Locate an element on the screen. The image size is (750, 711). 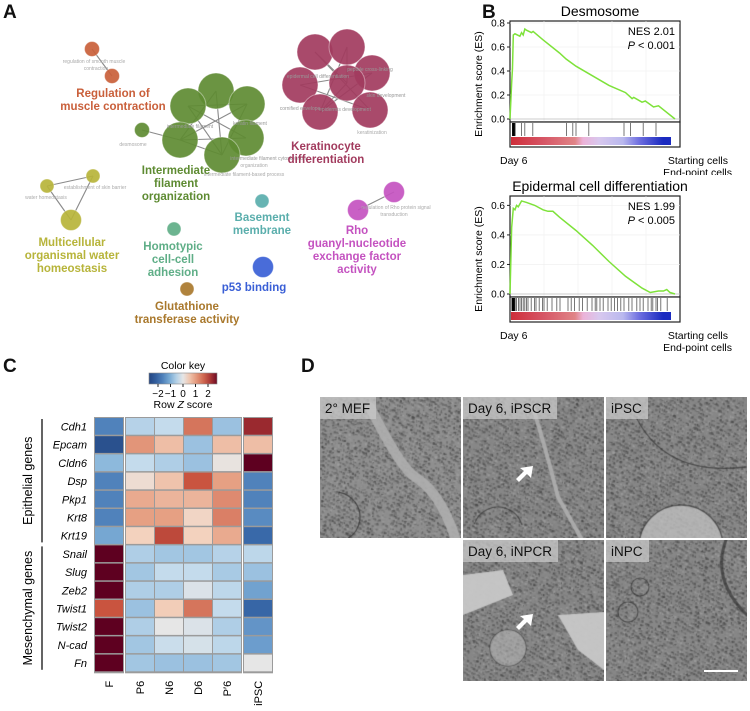
heatmap-cell-N-cad-N6 is located at coordinates (169, 645).